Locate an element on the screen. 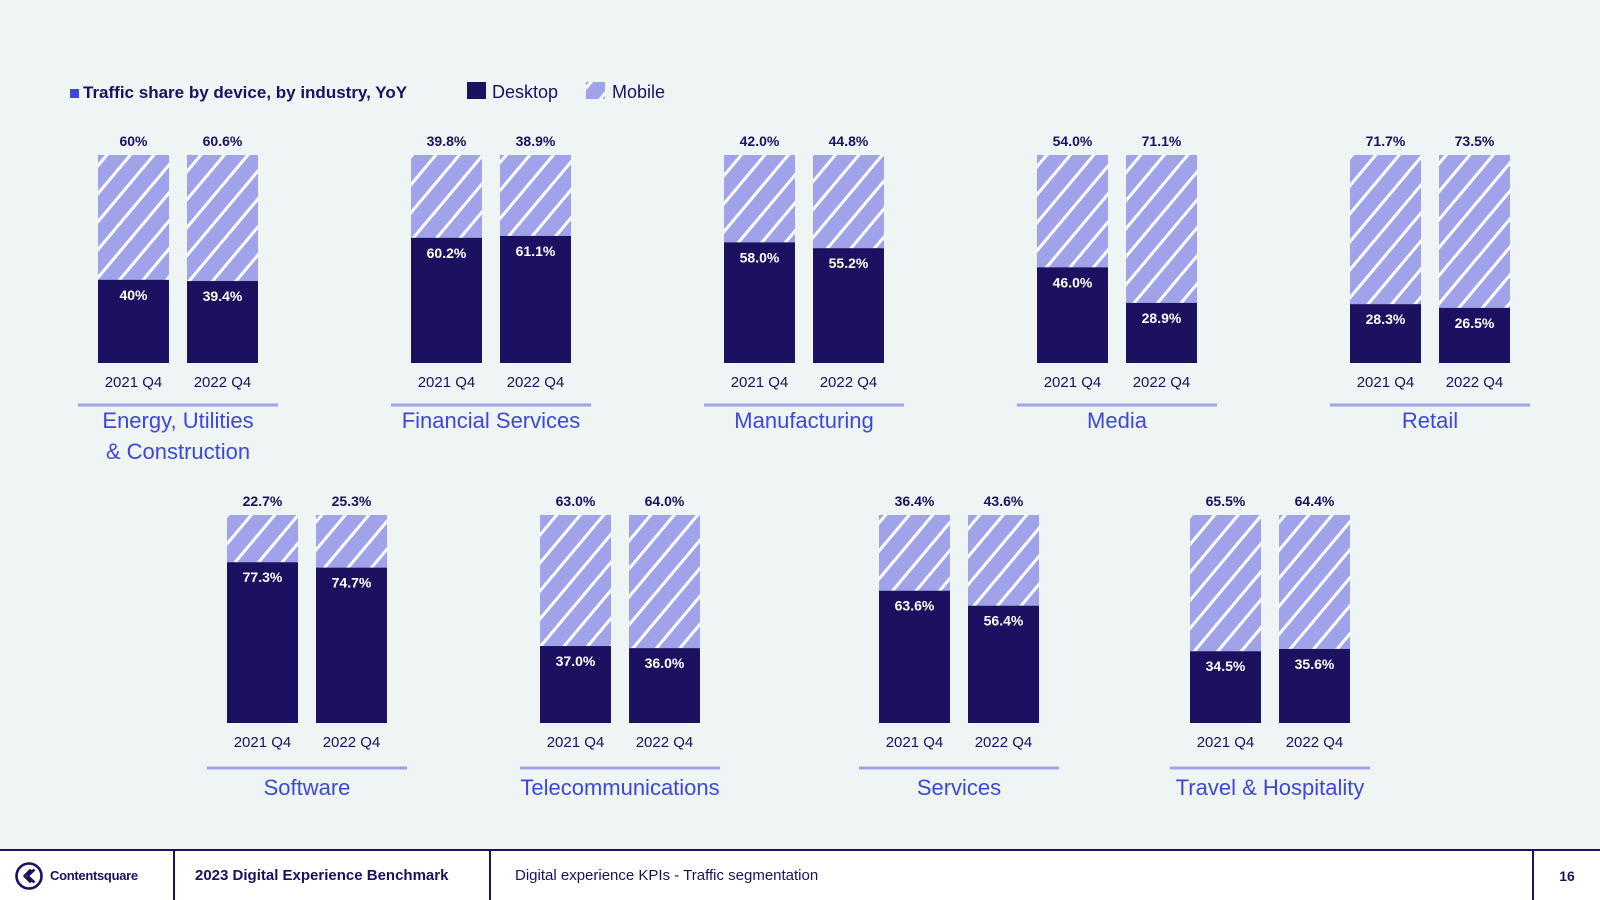 This screenshot has height=900, width=1600. industry-label-services: Services is located at coordinates (959, 787).